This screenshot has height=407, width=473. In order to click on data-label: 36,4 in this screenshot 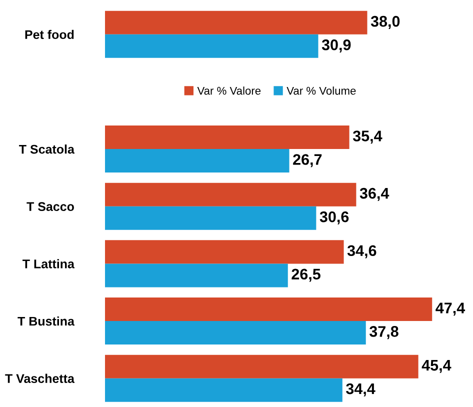, I will do `click(375, 194)`.